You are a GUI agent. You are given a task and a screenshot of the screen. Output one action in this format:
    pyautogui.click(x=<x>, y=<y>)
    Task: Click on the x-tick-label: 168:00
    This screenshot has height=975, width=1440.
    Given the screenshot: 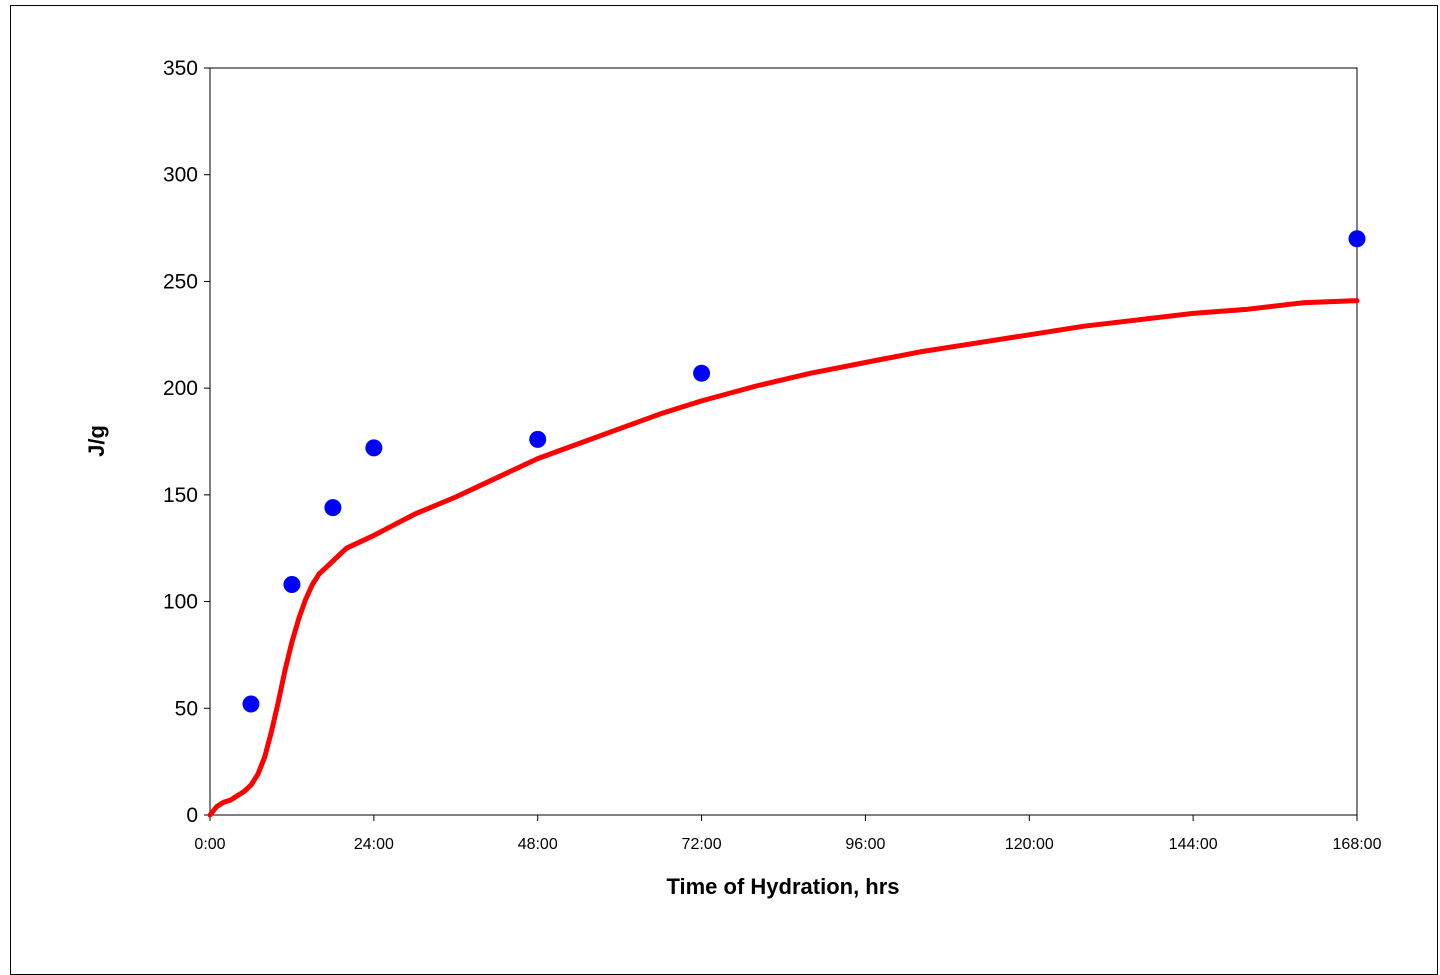 What is the action you would take?
    pyautogui.click(x=1357, y=844)
    